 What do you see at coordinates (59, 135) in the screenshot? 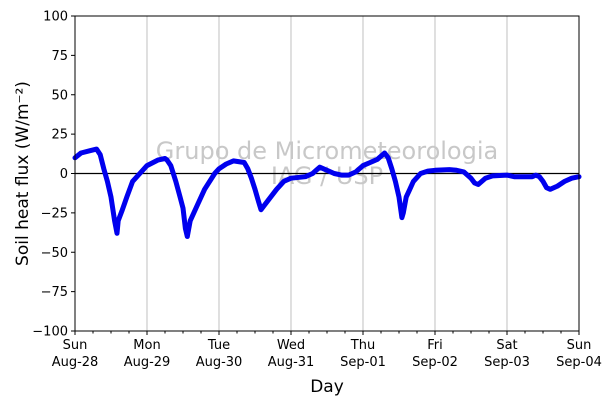
I see `y-tick-label: 25` at bounding box center [59, 135].